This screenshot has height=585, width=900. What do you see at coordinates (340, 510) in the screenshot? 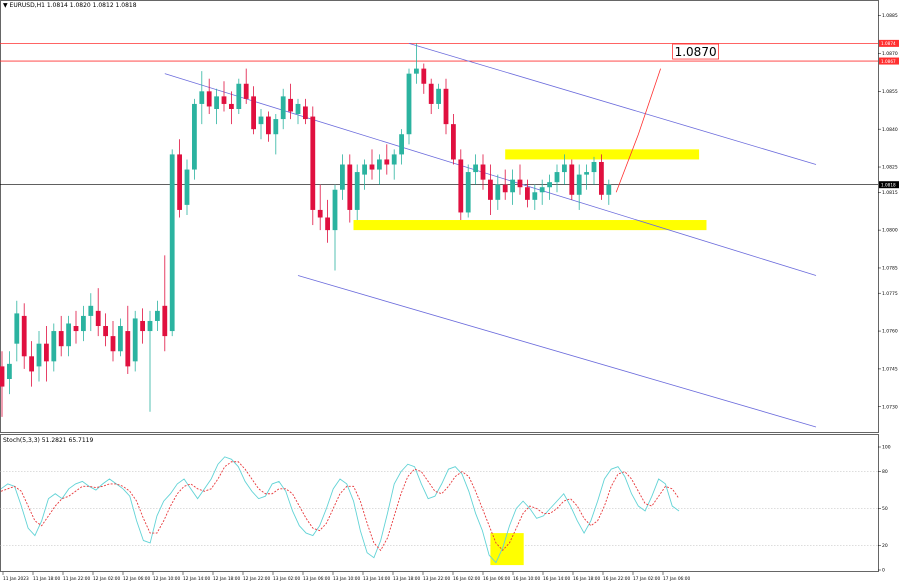
I see `stochastic-main-line` at bounding box center [340, 510].